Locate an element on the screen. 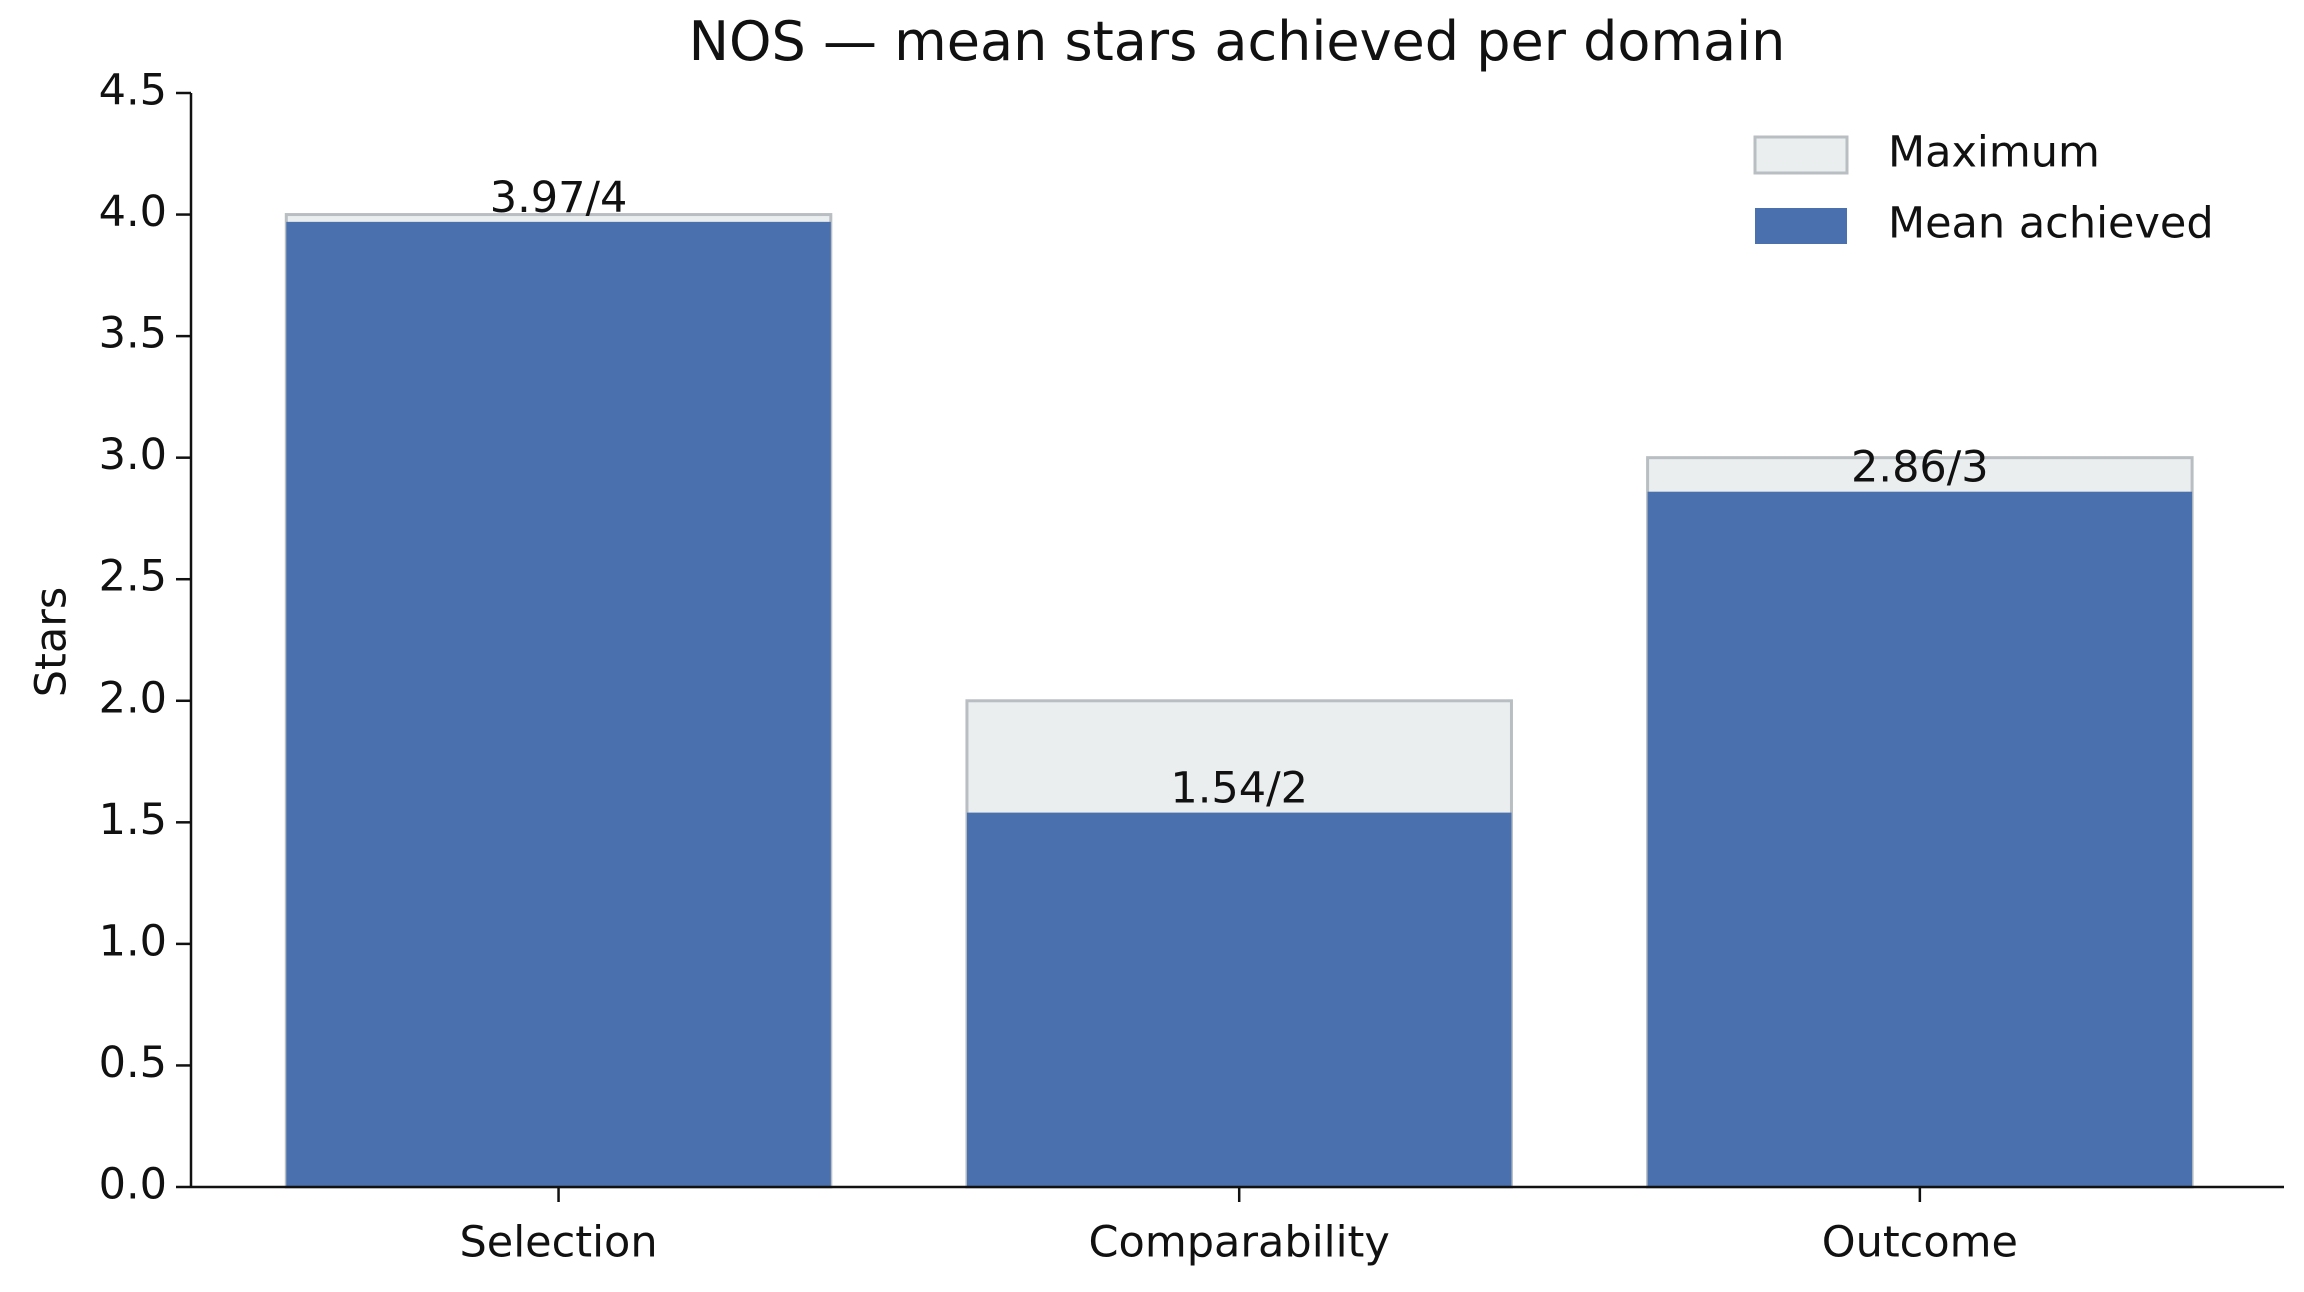 The image size is (2304, 1292). data-label: 2.86/3 is located at coordinates (1920, 468).